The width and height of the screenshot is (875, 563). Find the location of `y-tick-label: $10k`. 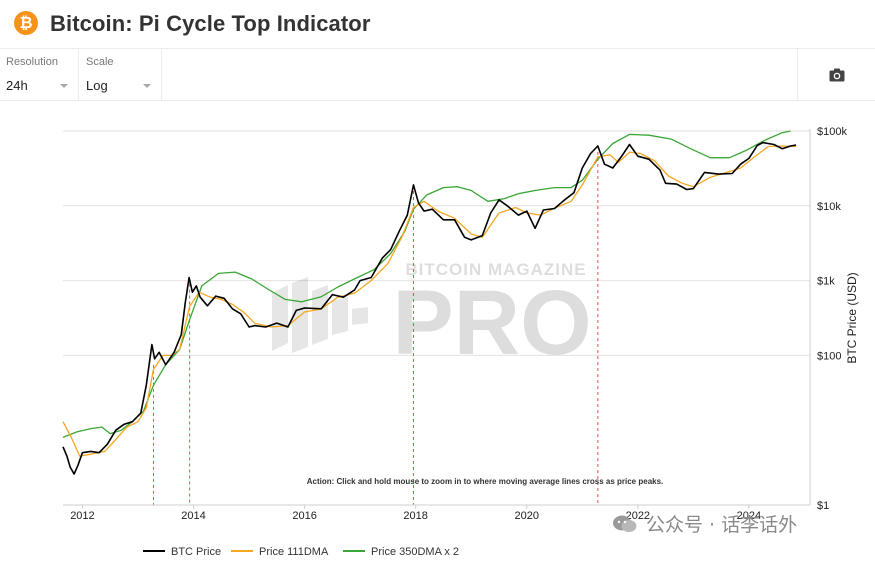

y-tick-label: $10k is located at coordinates (829, 207).